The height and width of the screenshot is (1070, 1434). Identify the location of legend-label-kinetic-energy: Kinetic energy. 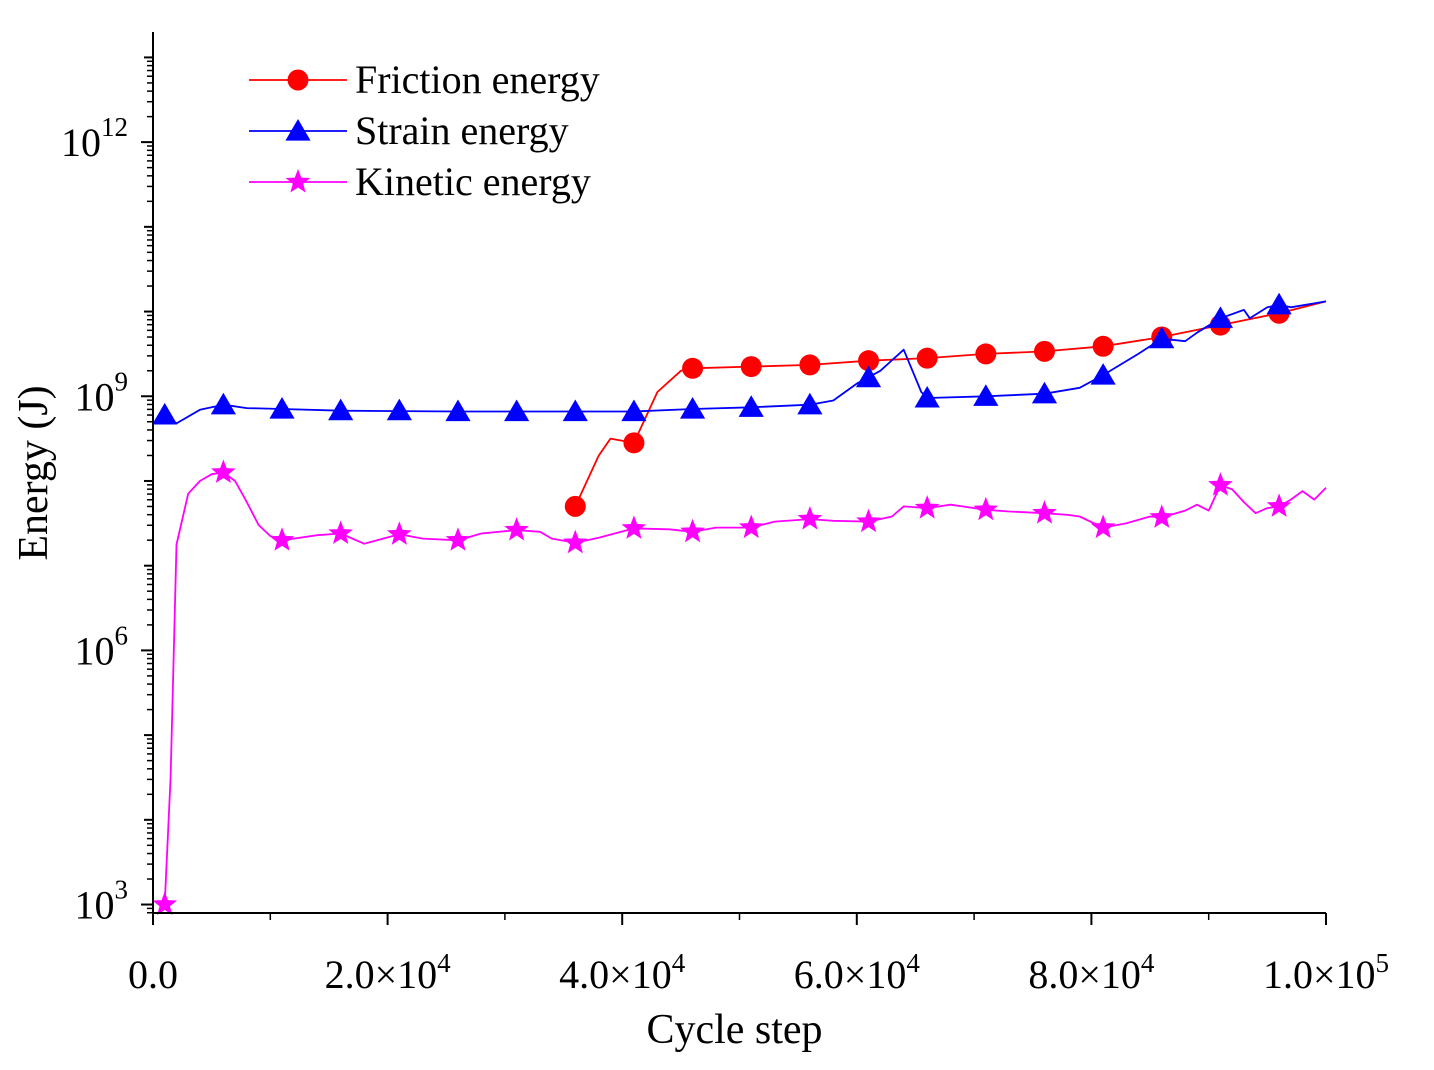
(473, 181).